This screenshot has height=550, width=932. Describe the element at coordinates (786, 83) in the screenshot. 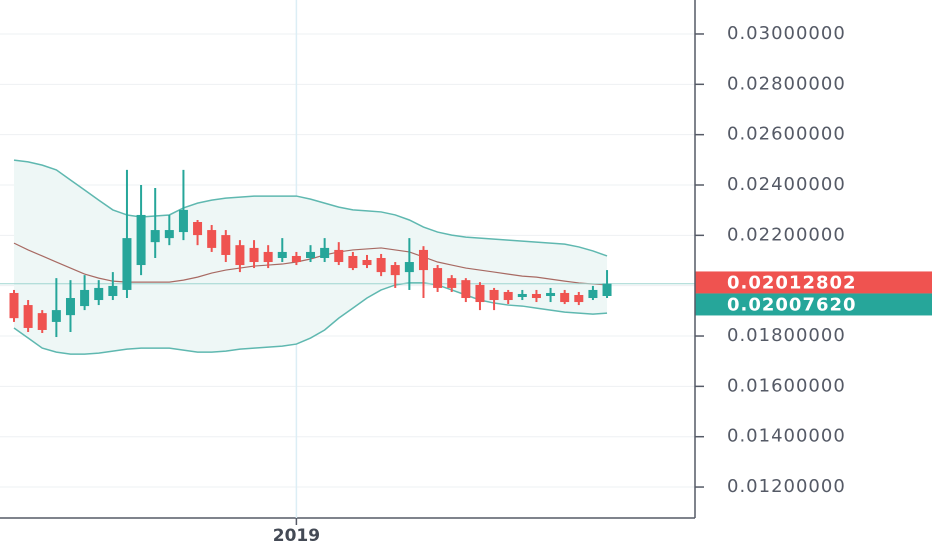

I see `y-tick-label: 0.02800000` at that location.